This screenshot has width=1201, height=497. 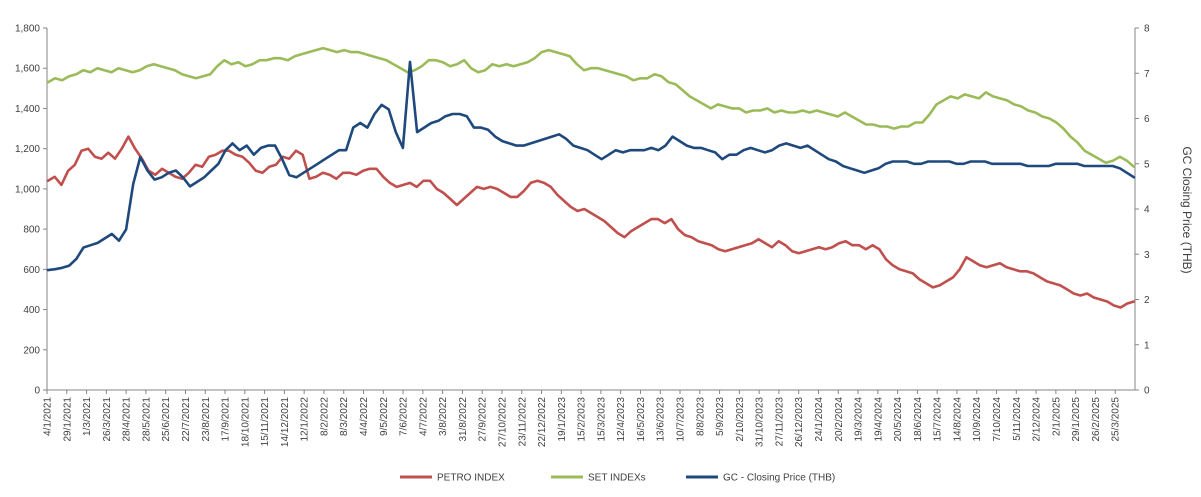 I want to click on x-tick-label: 20/5/2024, so click(x=898, y=419).